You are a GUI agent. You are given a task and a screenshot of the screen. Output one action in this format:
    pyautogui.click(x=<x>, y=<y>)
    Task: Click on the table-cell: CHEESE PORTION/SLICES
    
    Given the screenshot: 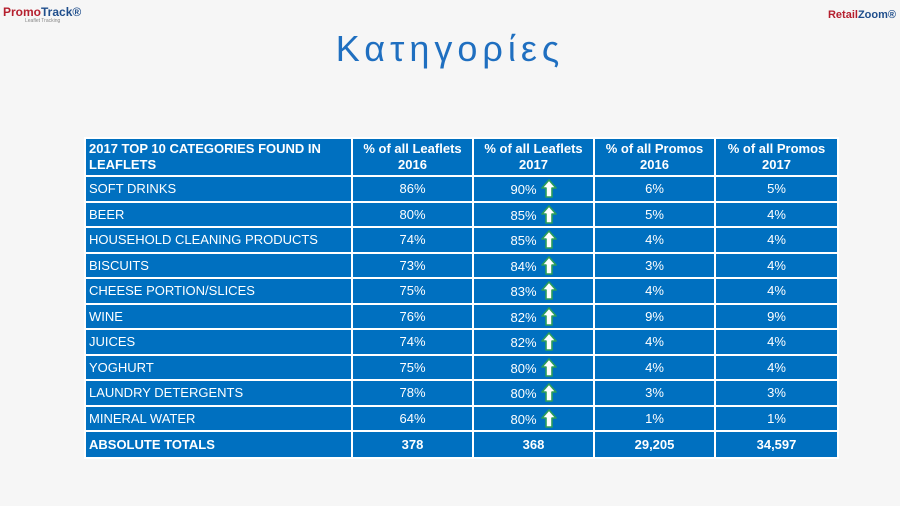 What is the action you would take?
    pyautogui.click(x=218, y=291)
    